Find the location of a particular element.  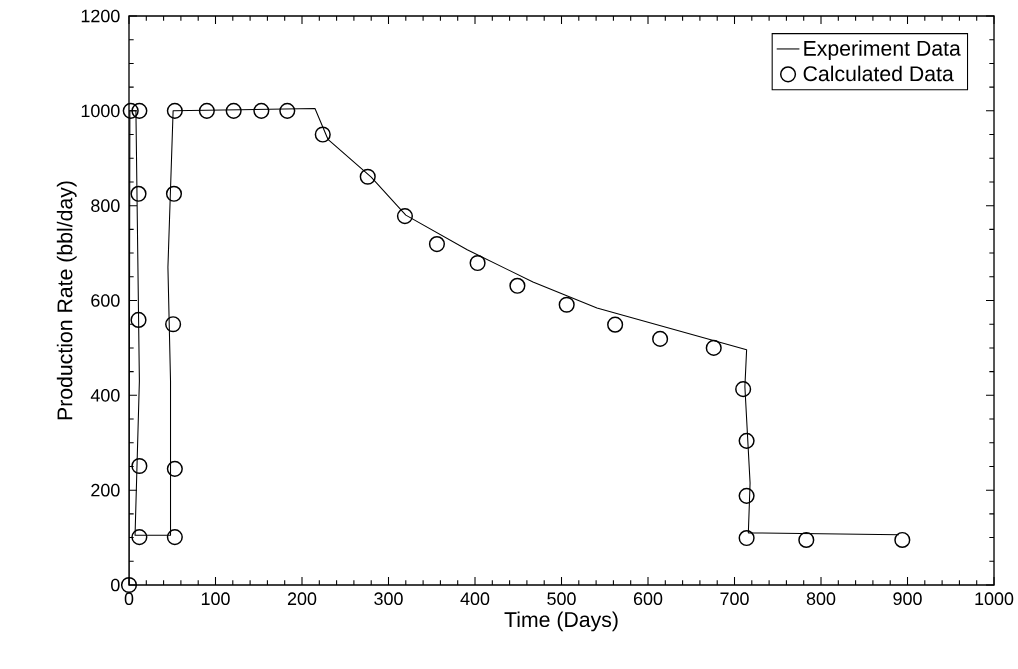

x-tick-label: 200 is located at coordinates (302, 599).